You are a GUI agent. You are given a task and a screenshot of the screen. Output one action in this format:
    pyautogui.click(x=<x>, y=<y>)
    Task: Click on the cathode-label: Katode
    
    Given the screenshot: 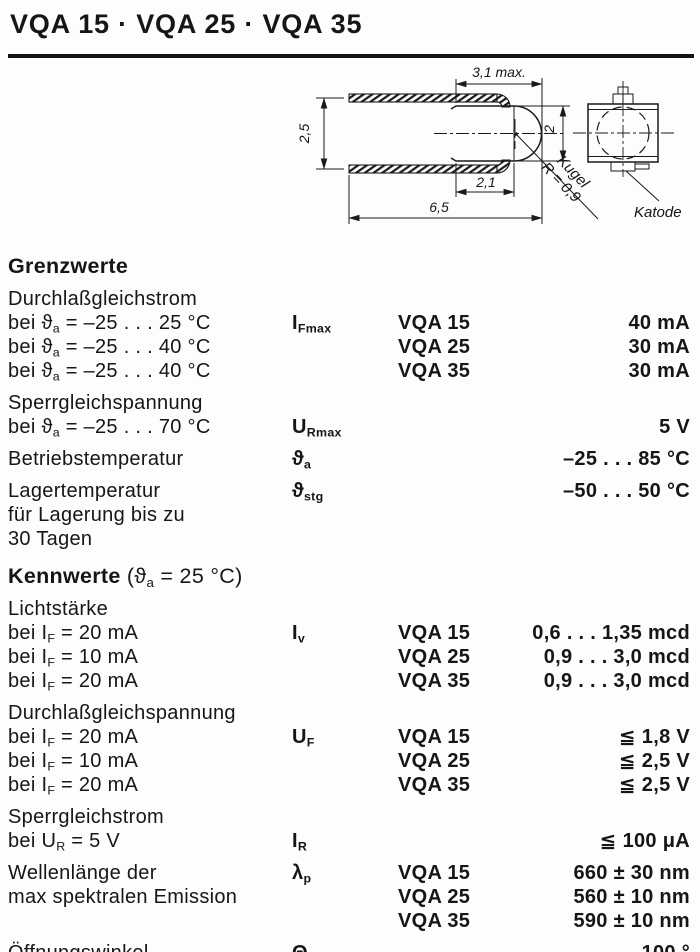 What is the action you would take?
    pyautogui.click(x=658, y=212)
    